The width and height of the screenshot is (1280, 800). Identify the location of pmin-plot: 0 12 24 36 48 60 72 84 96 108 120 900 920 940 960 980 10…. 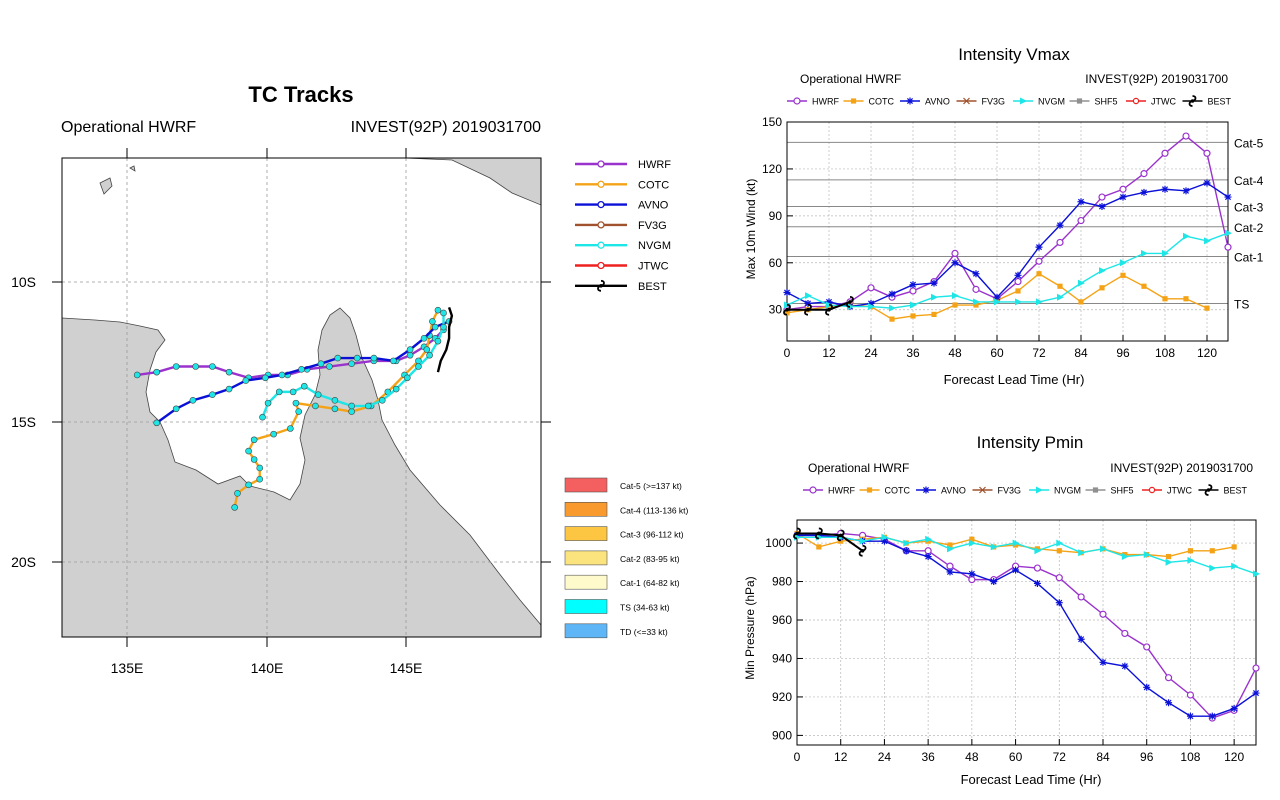
(1012, 641).